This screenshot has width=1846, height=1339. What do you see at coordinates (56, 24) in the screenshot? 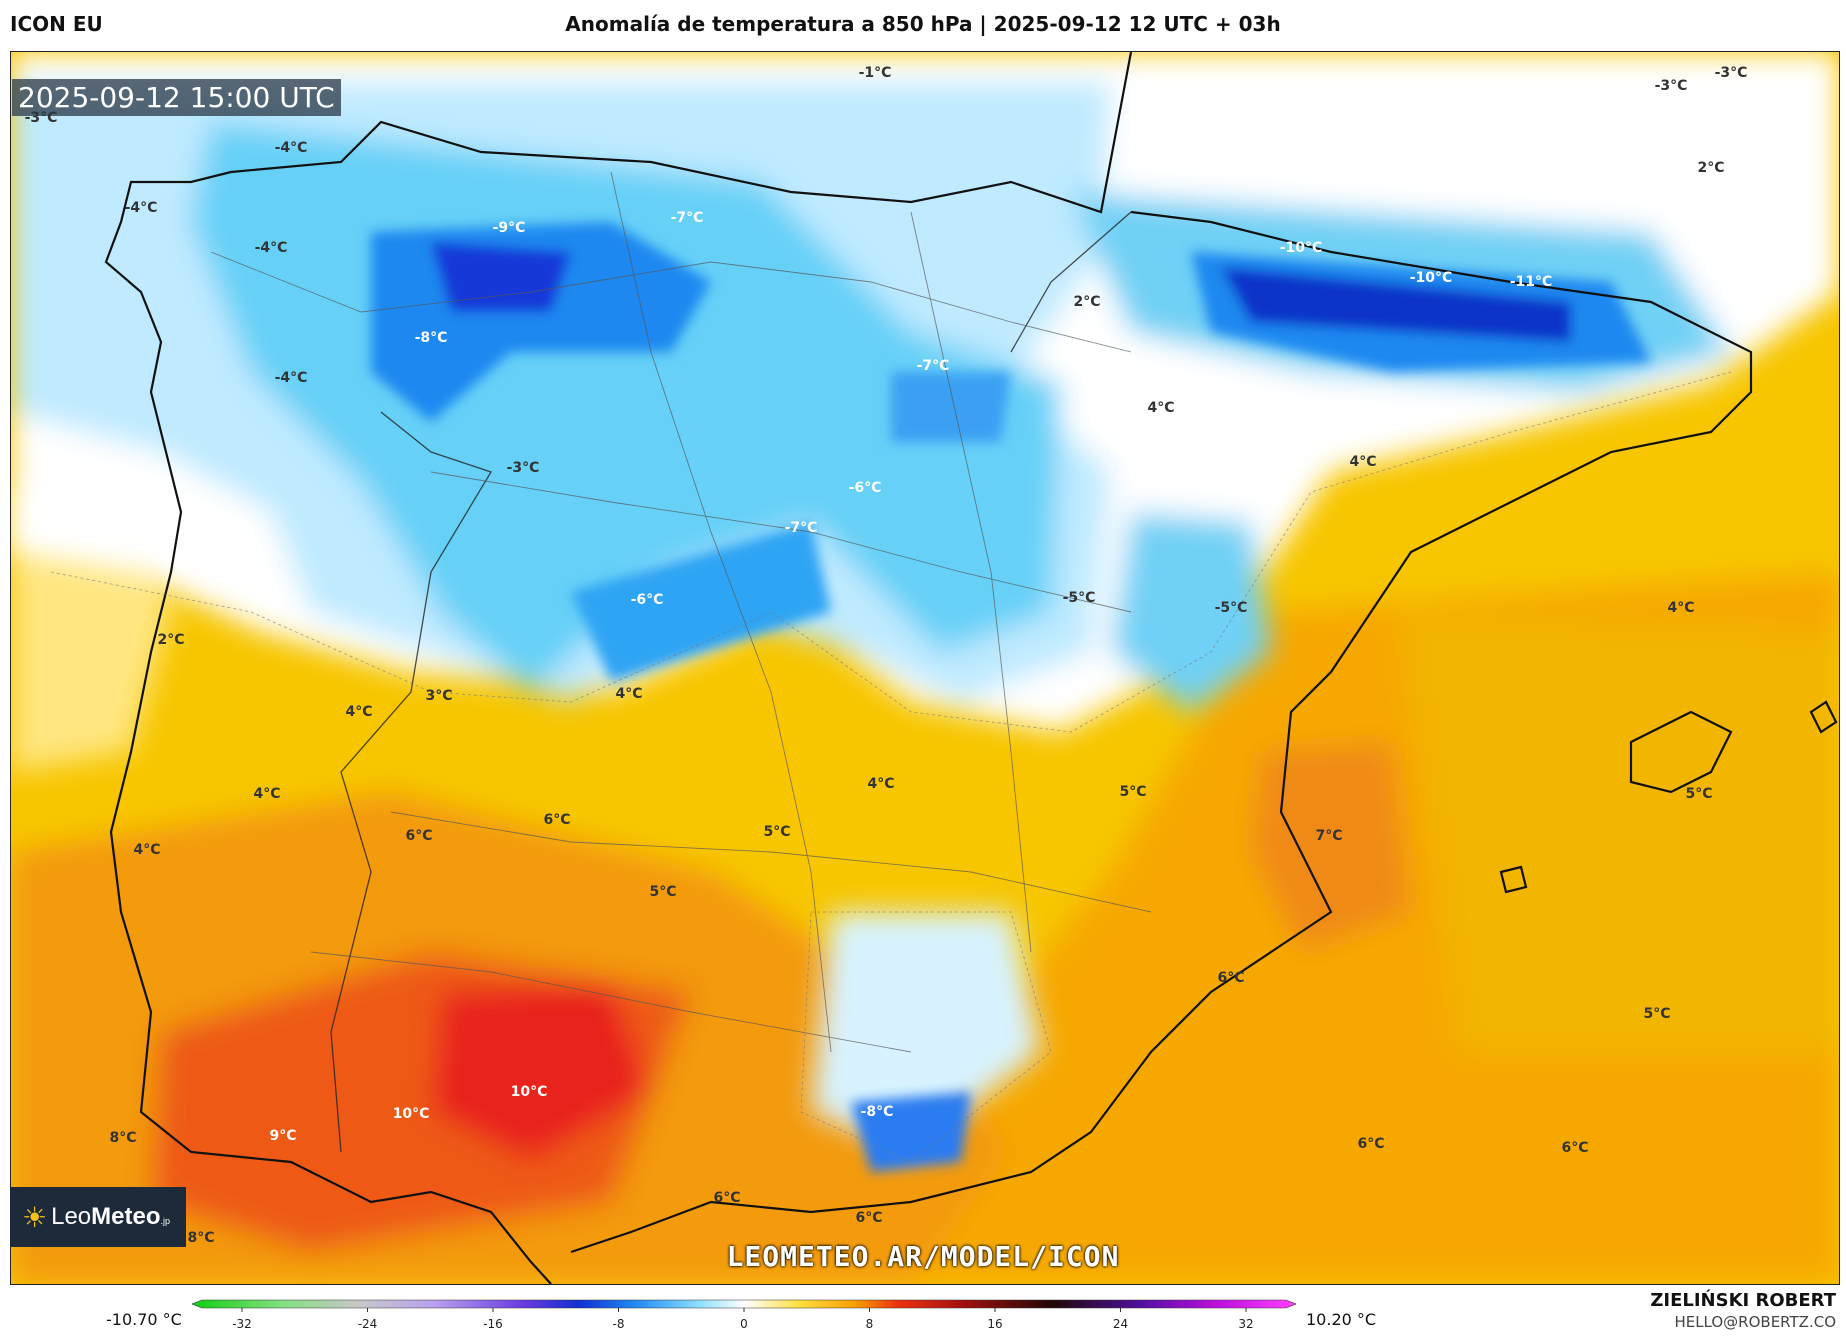
I see `model-name: ICON EU` at bounding box center [56, 24].